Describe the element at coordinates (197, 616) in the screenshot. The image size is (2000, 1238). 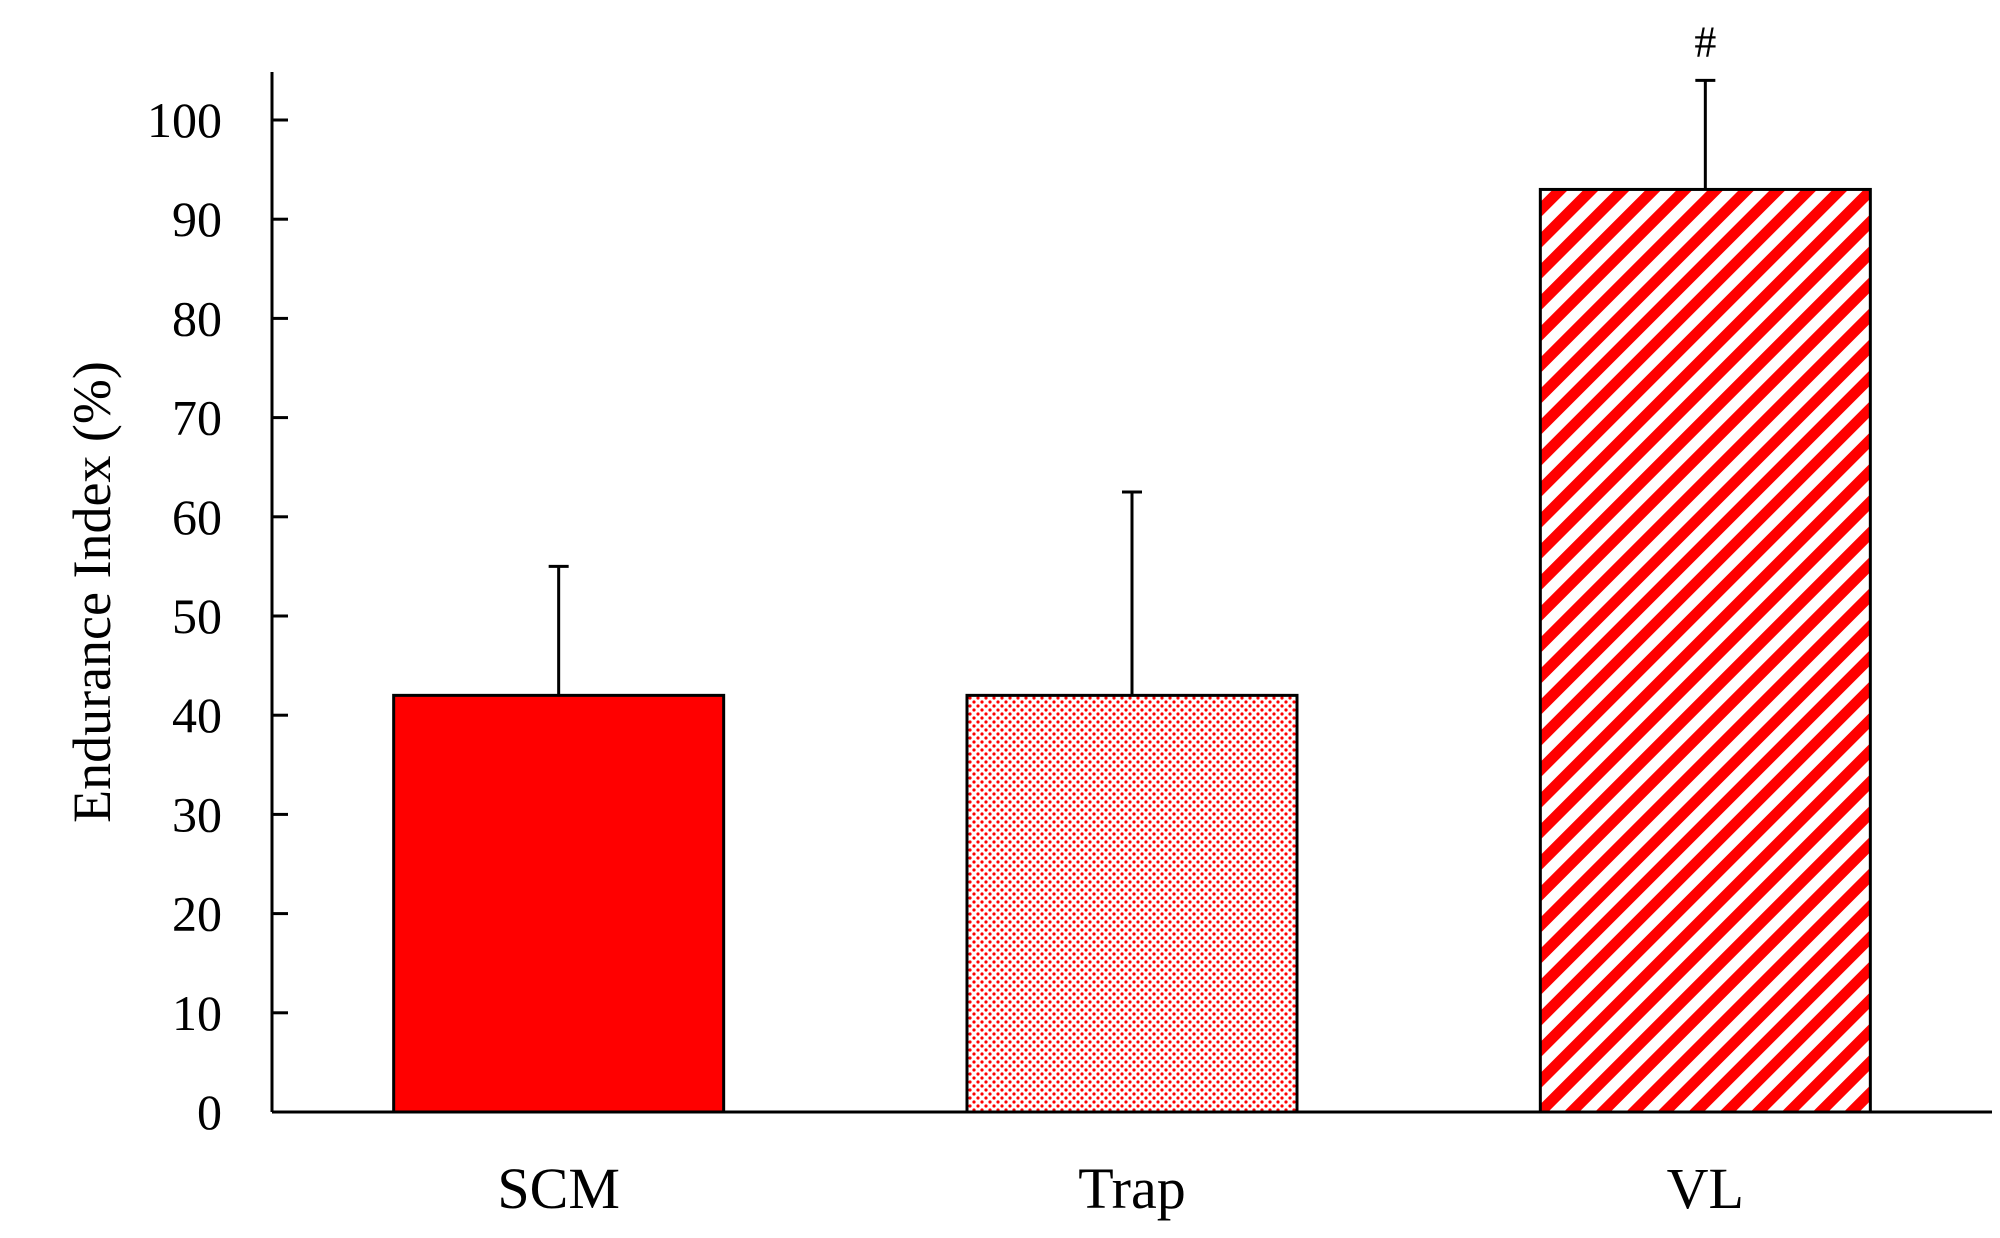
I see `y-tick-label: 50` at that location.